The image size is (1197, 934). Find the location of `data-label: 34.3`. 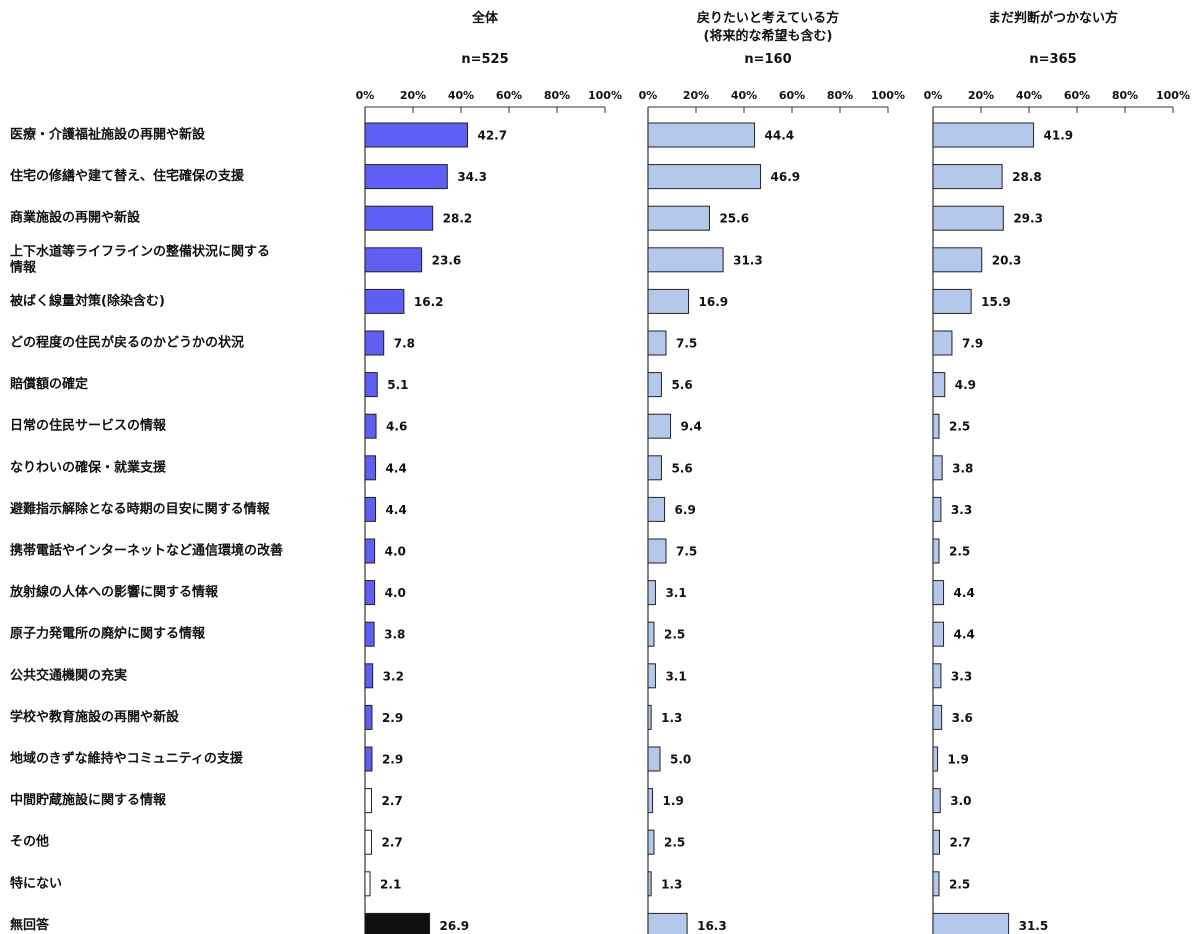

data-label: 34.3 is located at coordinates (472, 177).